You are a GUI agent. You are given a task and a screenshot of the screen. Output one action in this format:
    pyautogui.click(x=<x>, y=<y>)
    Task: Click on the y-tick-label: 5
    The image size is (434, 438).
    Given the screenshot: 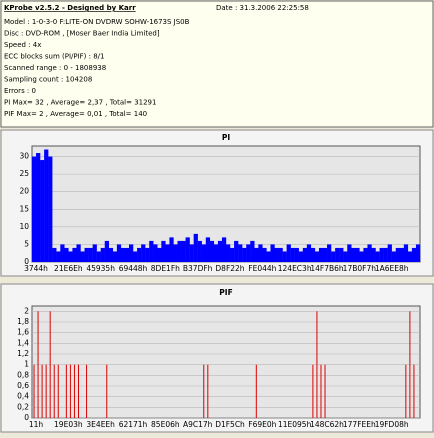 What is the action you would take?
    pyautogui.click(x=26, y=243)
    